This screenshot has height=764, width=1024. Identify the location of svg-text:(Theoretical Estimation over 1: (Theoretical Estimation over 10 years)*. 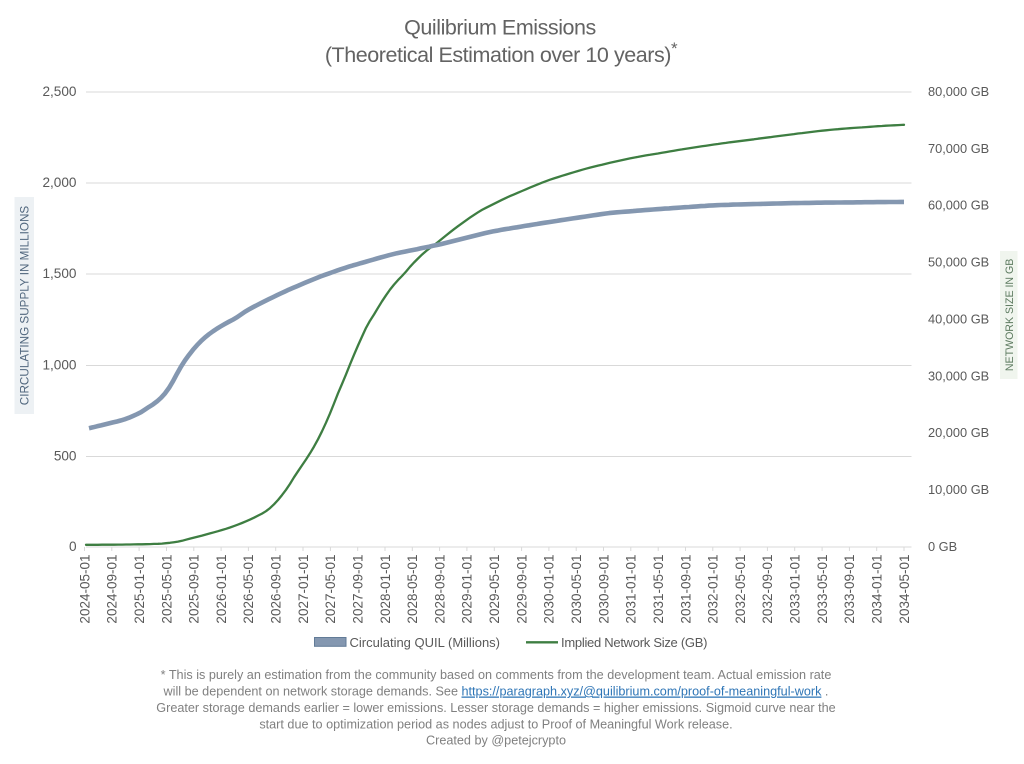
(501, 53).